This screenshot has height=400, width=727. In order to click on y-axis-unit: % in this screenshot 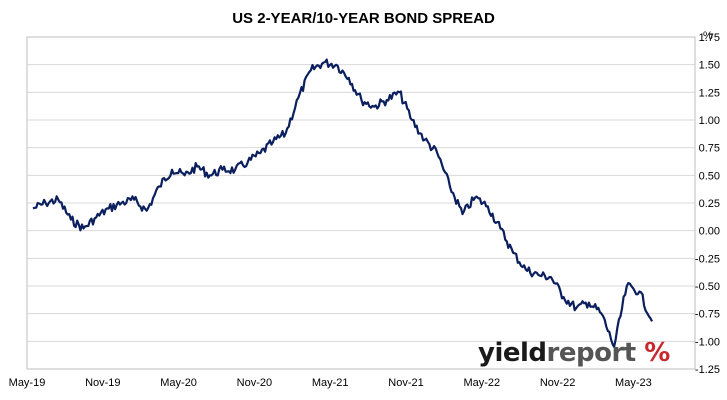, I will do `click(708, 36)`.